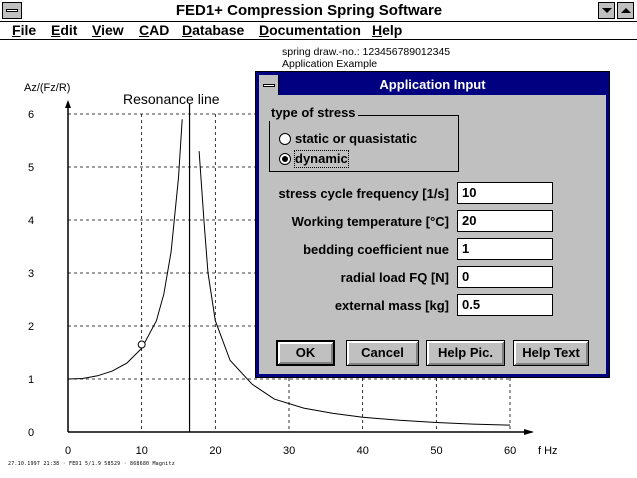 The width and height of the screenshot is (637, 478). Describe the element at coordinates (548, 451) in the screenshot. I see `x-axis-label: f Hz` at that location.